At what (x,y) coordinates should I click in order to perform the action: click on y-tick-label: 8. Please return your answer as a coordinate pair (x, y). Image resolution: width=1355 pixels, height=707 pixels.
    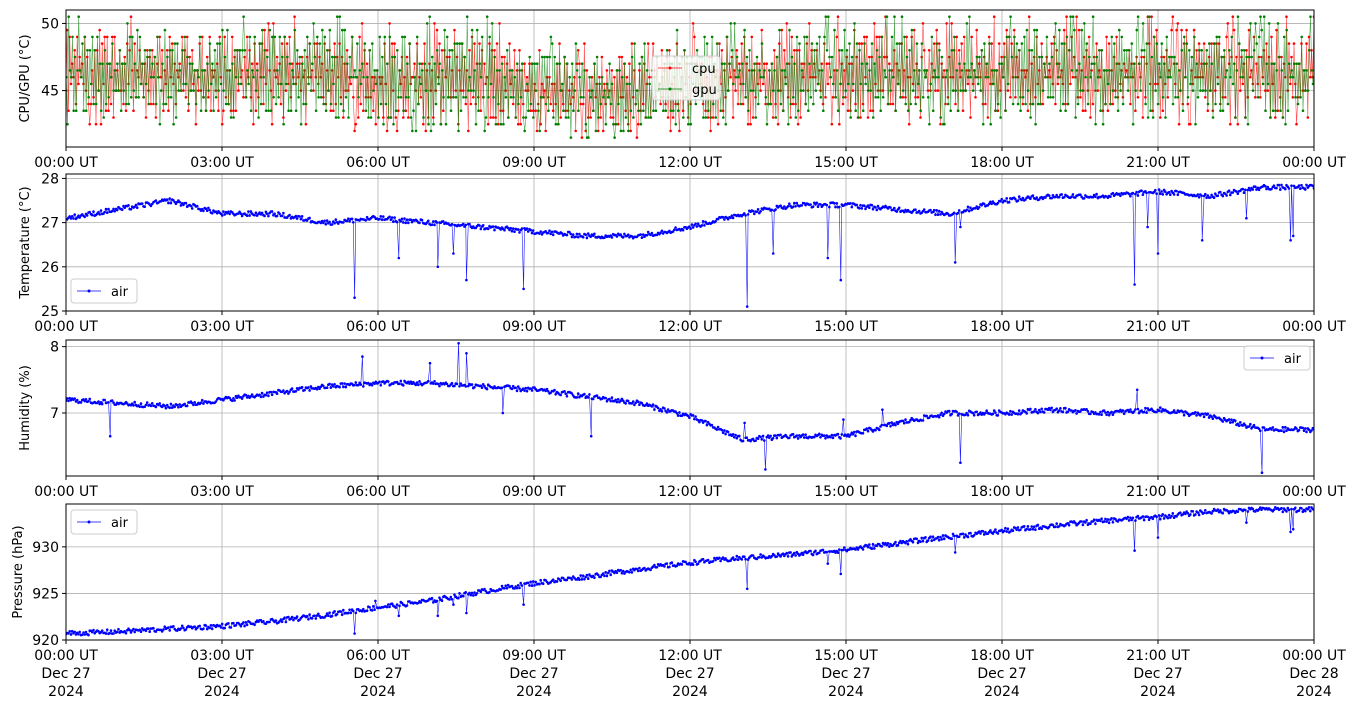
    Looking at the image, I should click on (54, 348).